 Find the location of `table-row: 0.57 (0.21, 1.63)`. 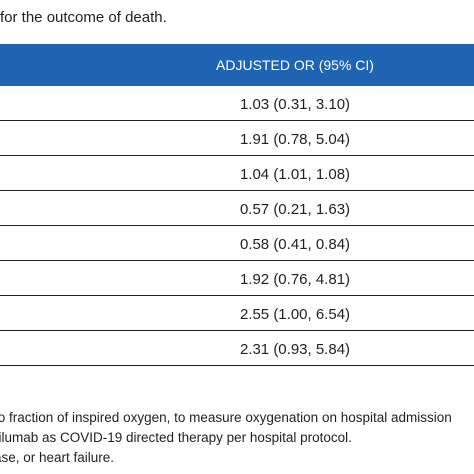

table-row: 0.57 (0.21, 1.63) is located at coordinates (237, 208).